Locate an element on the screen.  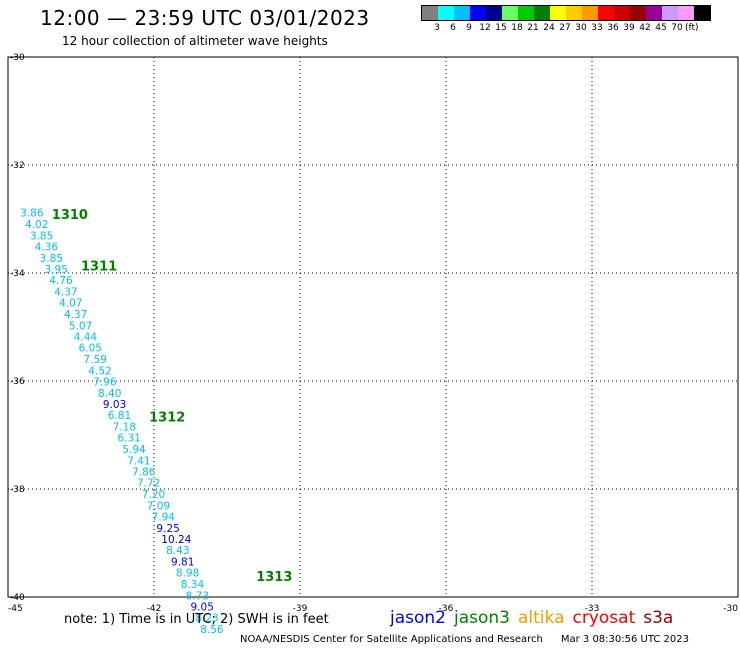
wave-height-value: 6.05 is located at coordinates (90, 348).